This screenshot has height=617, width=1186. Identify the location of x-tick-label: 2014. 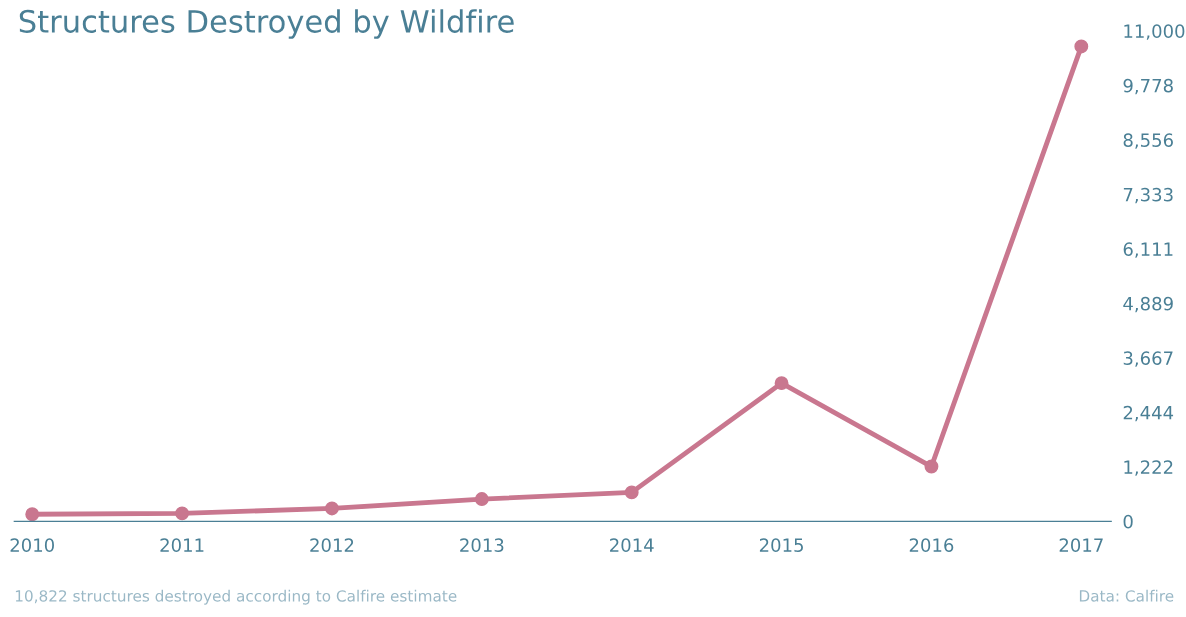
(632, 545).